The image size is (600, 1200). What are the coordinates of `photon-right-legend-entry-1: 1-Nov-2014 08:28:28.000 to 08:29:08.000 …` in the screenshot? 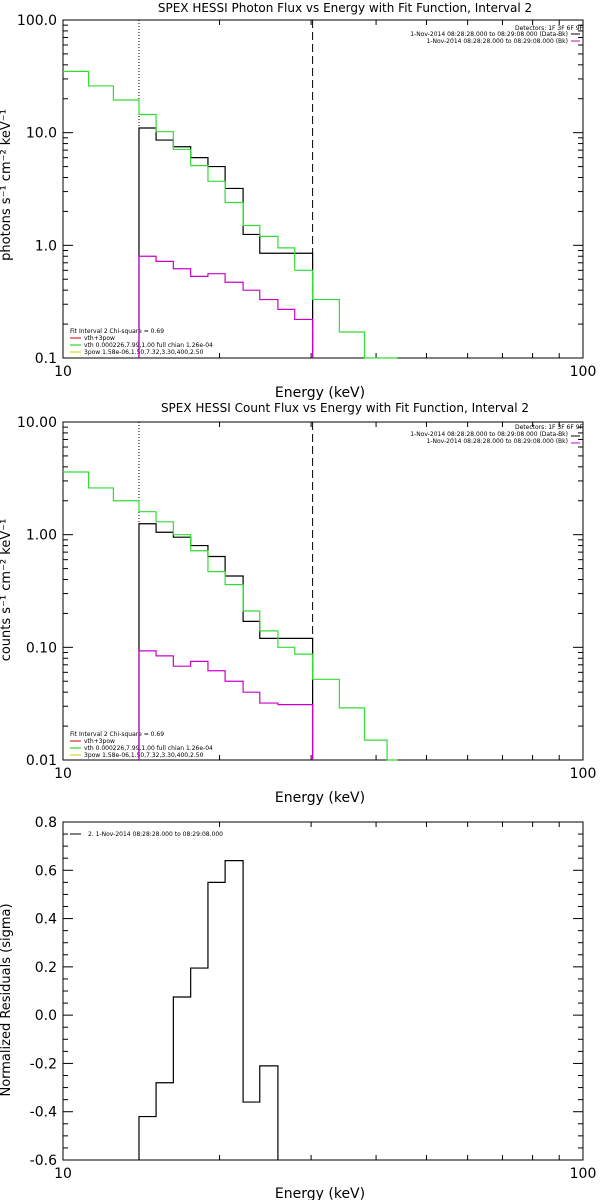 It's located at (489, 34).